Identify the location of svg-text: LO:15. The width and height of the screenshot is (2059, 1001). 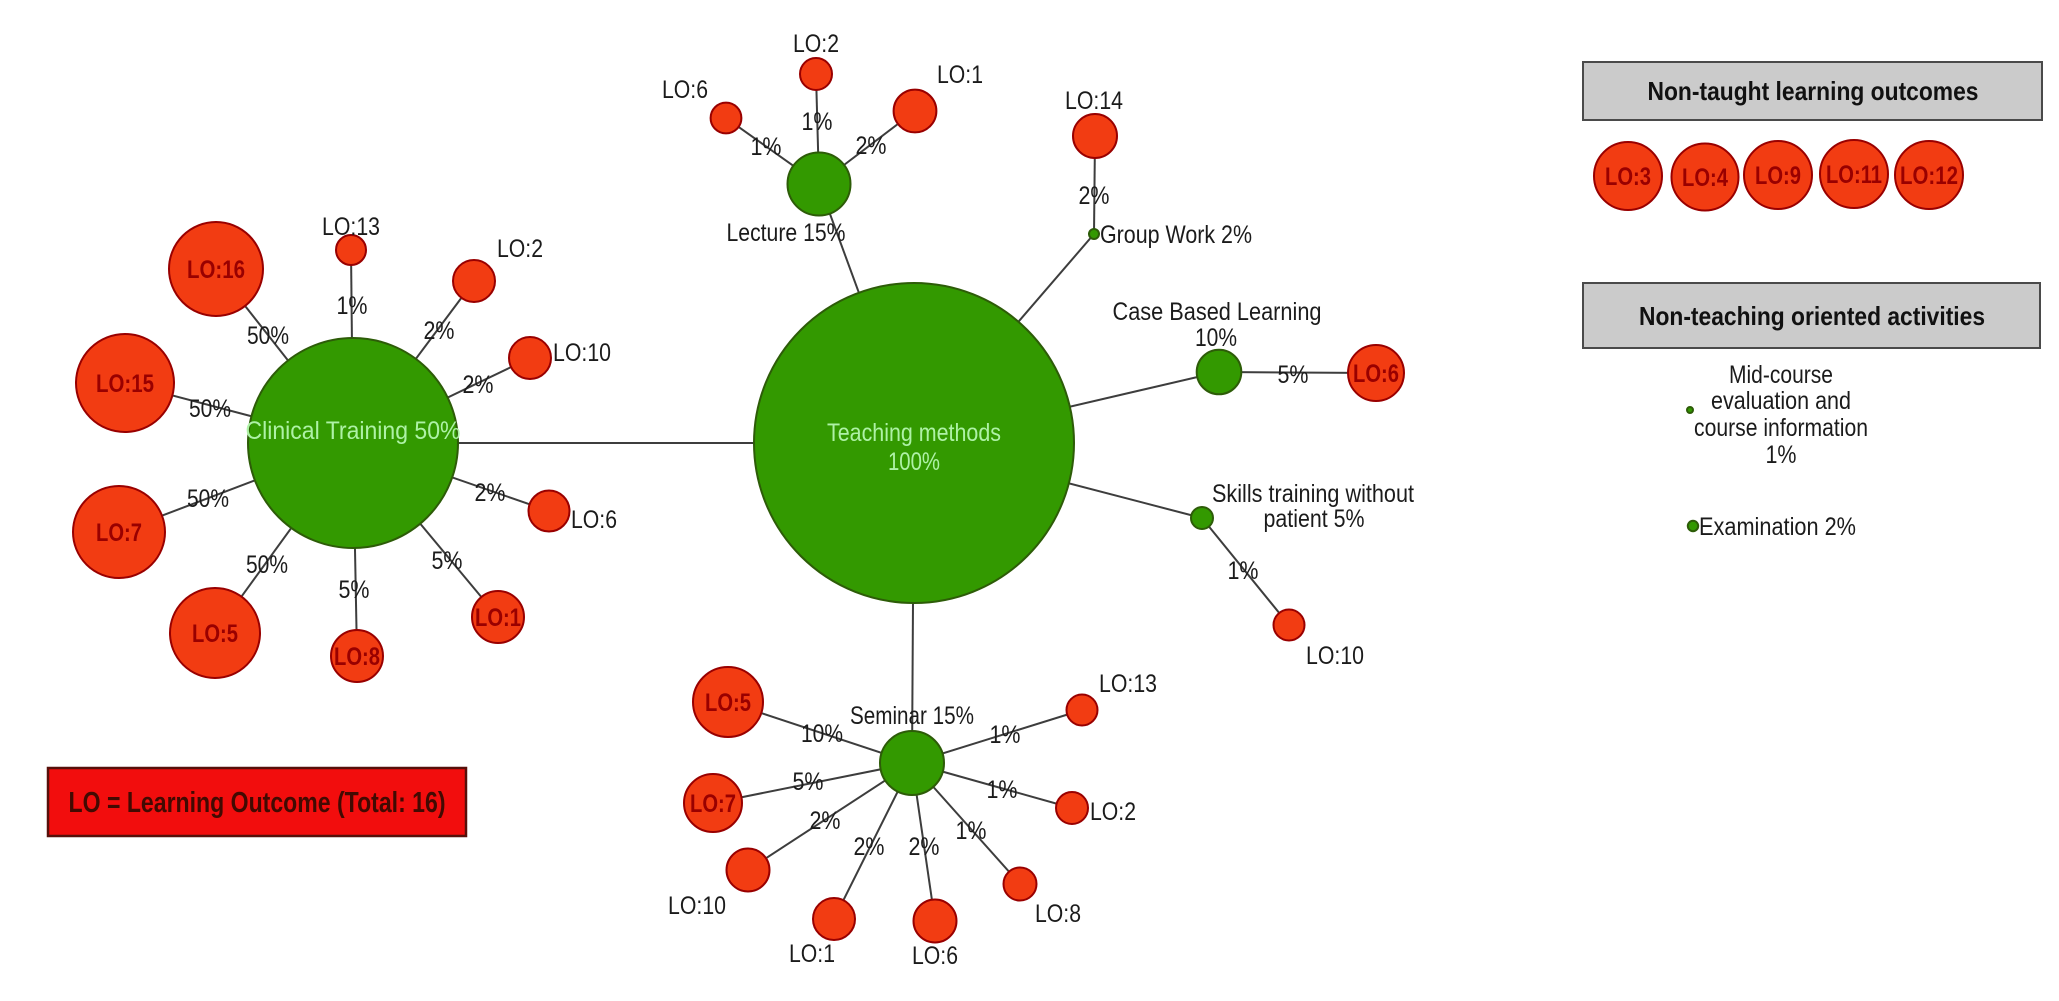
(125, 384).